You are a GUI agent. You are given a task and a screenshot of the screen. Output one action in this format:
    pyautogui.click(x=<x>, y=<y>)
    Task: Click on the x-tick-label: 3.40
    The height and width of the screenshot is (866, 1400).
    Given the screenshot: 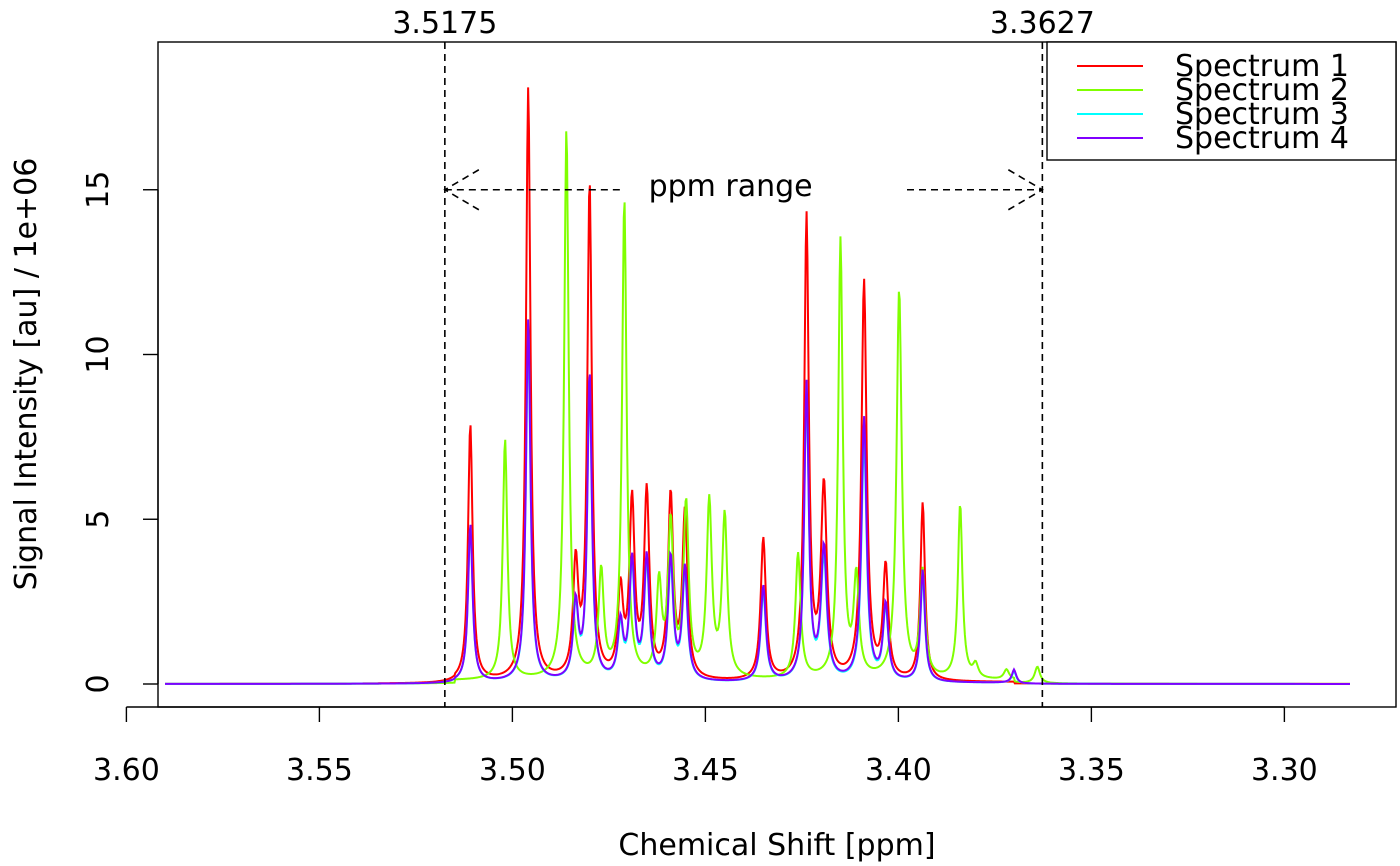 What is the action you would take?
    pyautogui.click(x=898, y=770)
    